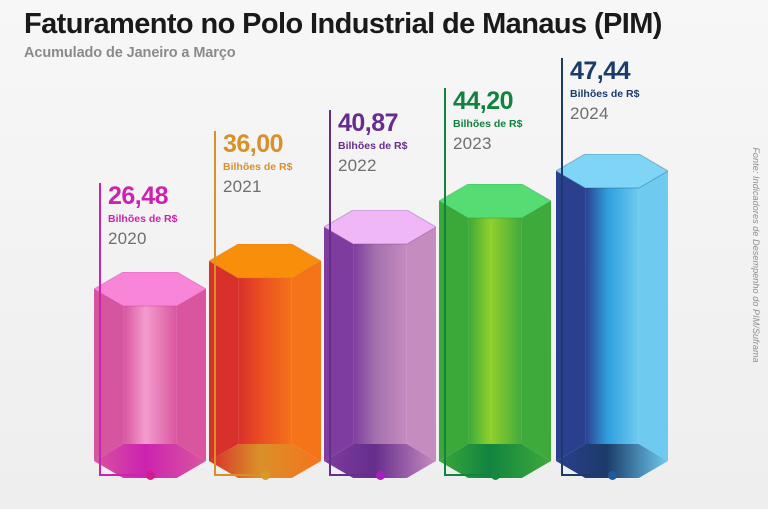 The height and width of the screenshot is (509, 768). What do you see at coordinates (488, 124) in the screenshot?
I see `bar-unit-2023: Bilhões de R$` at bounding box center [488, 124].